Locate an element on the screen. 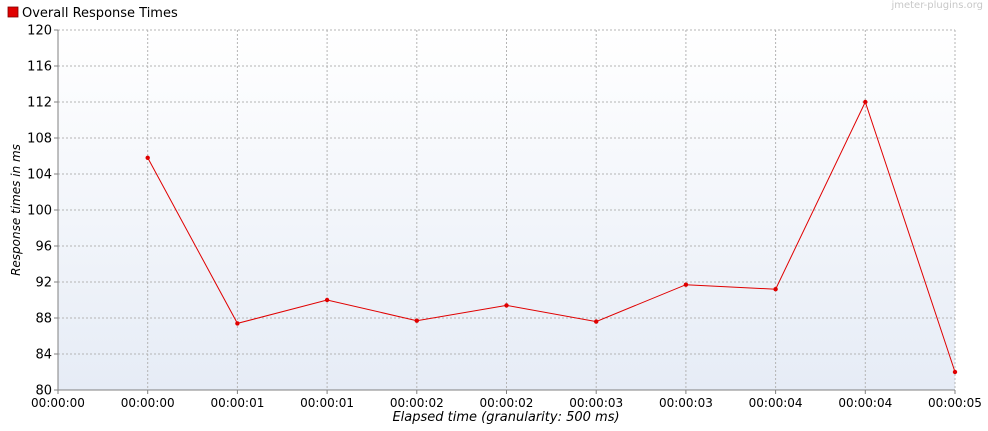  y-tick-label: 96 is located at coordinates (43, 247).